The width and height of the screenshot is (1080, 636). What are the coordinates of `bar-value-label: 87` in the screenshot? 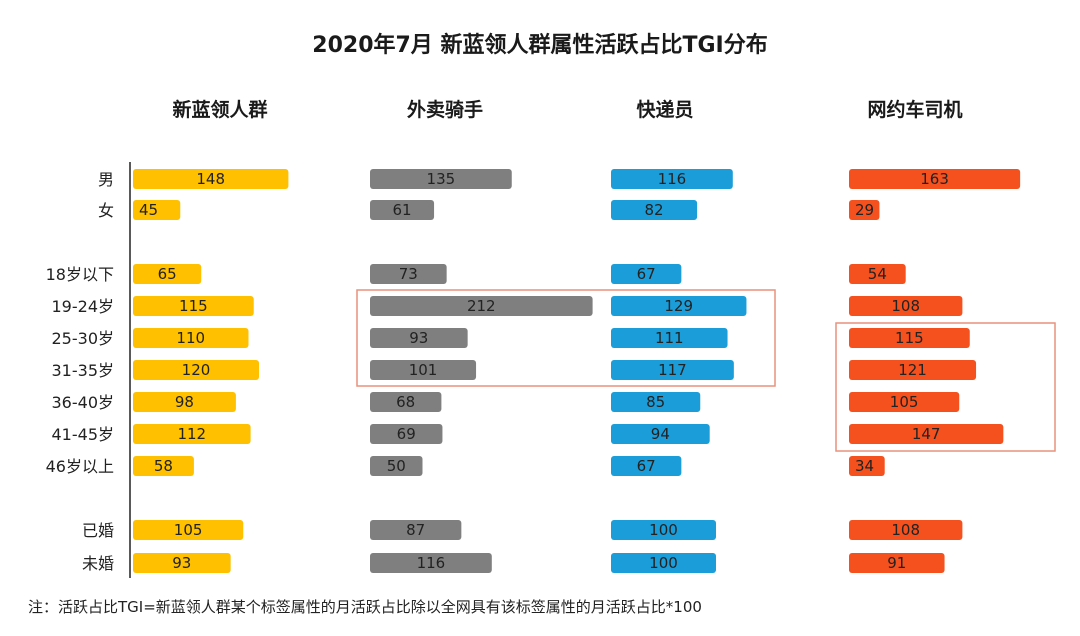 It's located at (415, 530).